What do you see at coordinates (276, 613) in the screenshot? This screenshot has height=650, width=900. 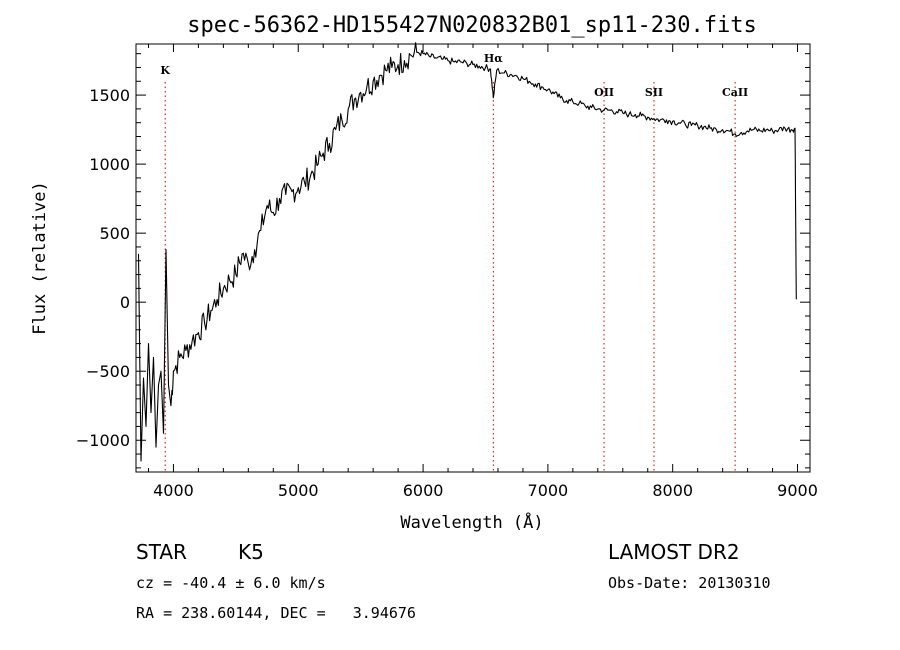 I see `coordinates: RA = 238.60144, DEC = 3.94676` at bounding box center [276, 613].